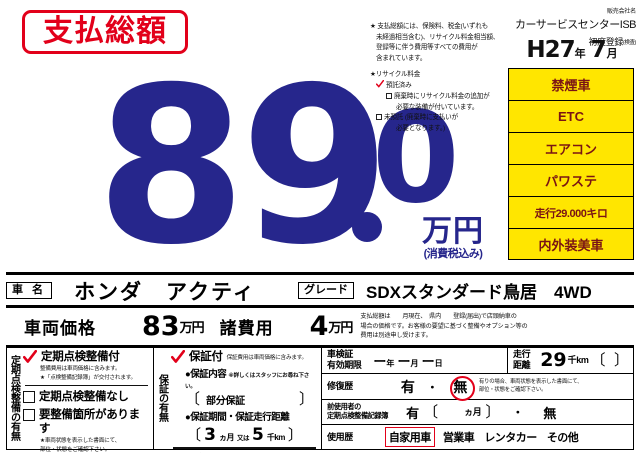  Describe the element at coordinates (479, 292) in the screenshot. I see `grade-value: SDXスタンダード鳥居 4WD` at that location.